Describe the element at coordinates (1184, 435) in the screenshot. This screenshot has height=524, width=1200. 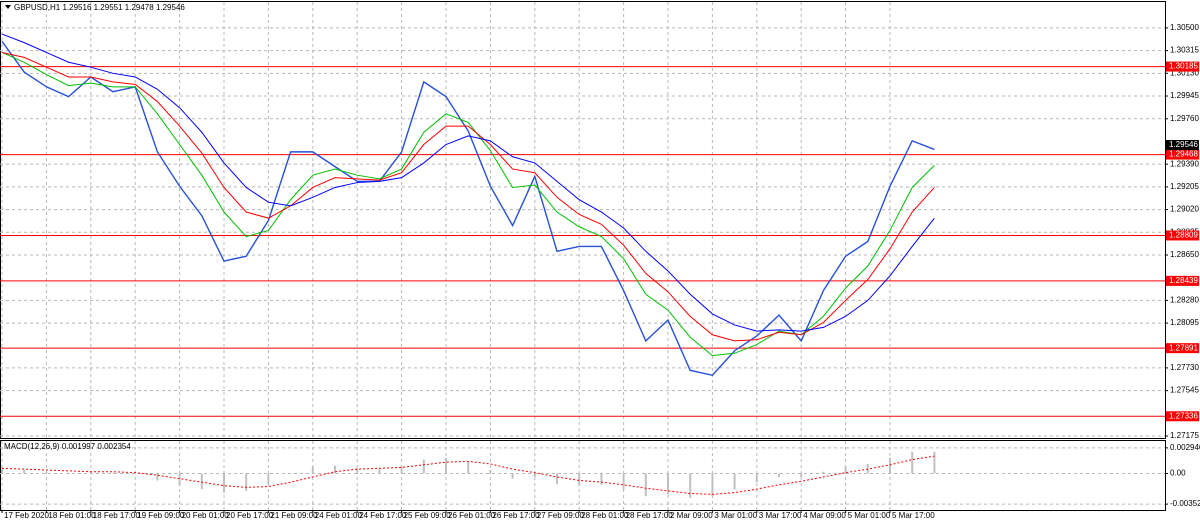
I see `y-tick-label: 1.27175` at that location.